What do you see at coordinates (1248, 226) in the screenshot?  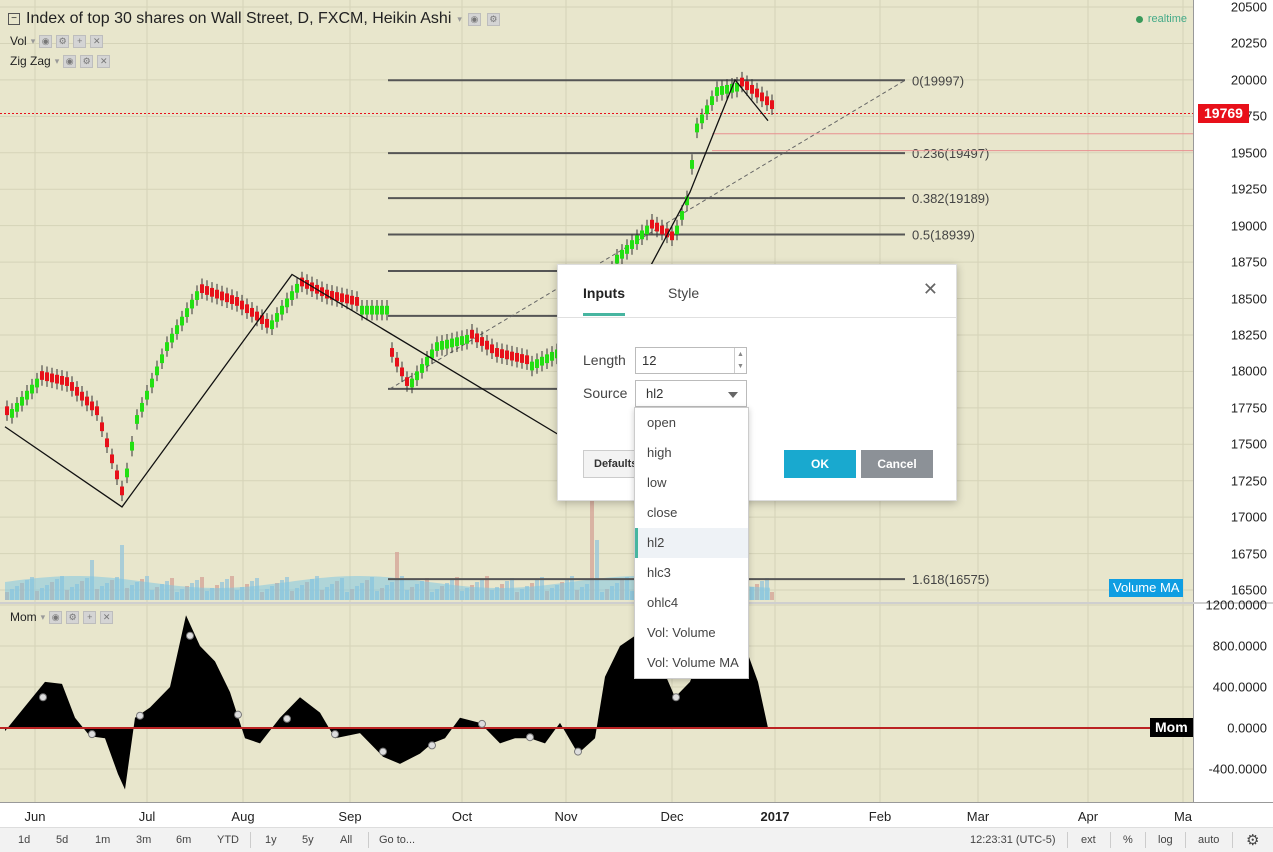 I see `price-tick-label: 19000` at bounding box center [1248, 226].